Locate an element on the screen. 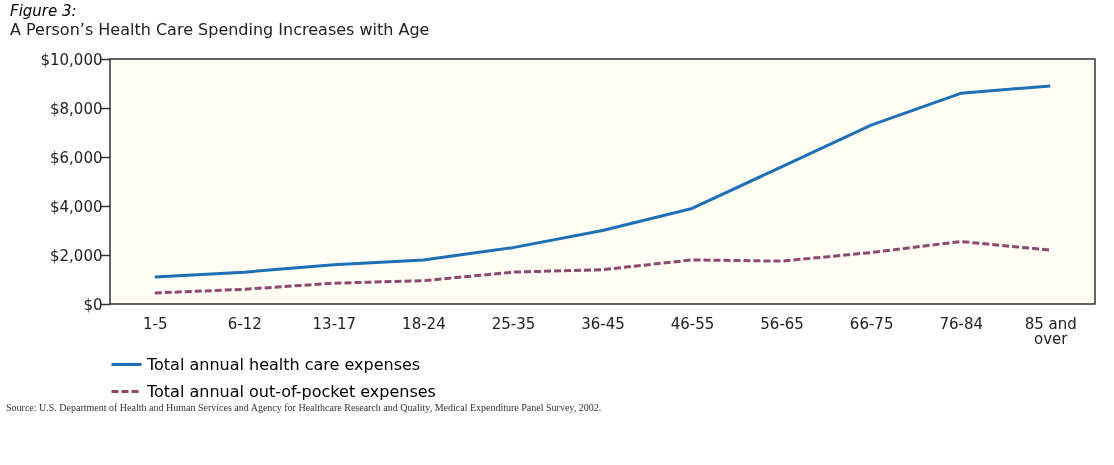 Image resolution: width=1114 pixels, height=465 pixels. x-tick-label: 25-35 is located at coordinates (513, 323).